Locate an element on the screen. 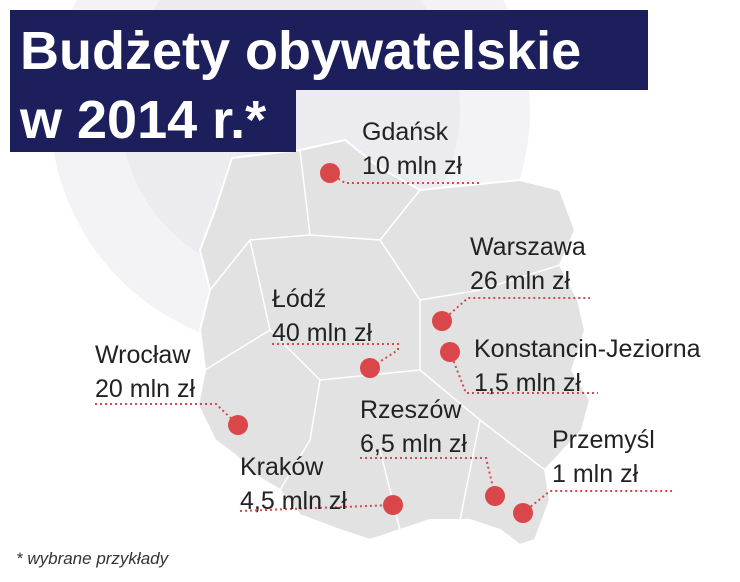  city-name: Konstancin-Jeziorna is located at coordinates (587, 349).